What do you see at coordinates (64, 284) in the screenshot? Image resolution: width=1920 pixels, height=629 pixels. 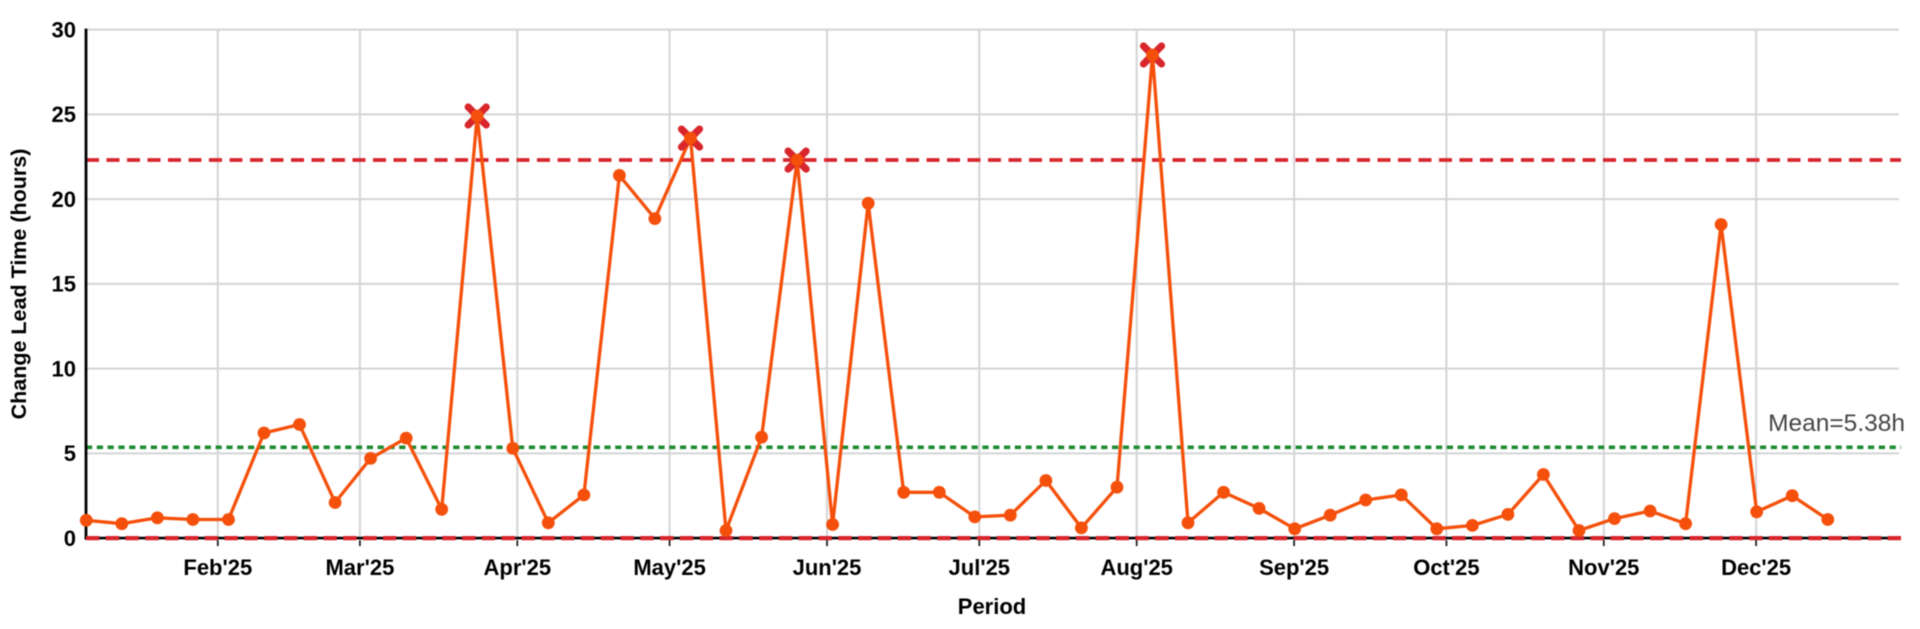 I see `svg-text: 15` at bounding box center [64, 284].